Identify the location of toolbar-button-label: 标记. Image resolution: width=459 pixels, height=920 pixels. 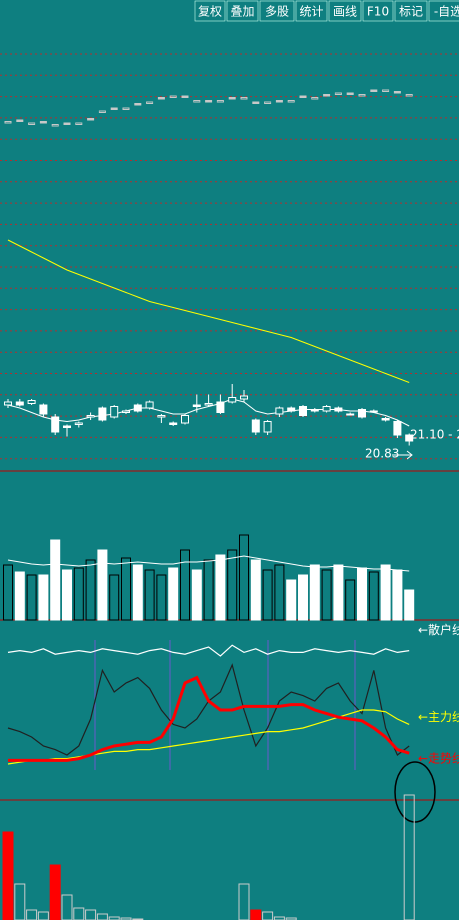
(411, 12).